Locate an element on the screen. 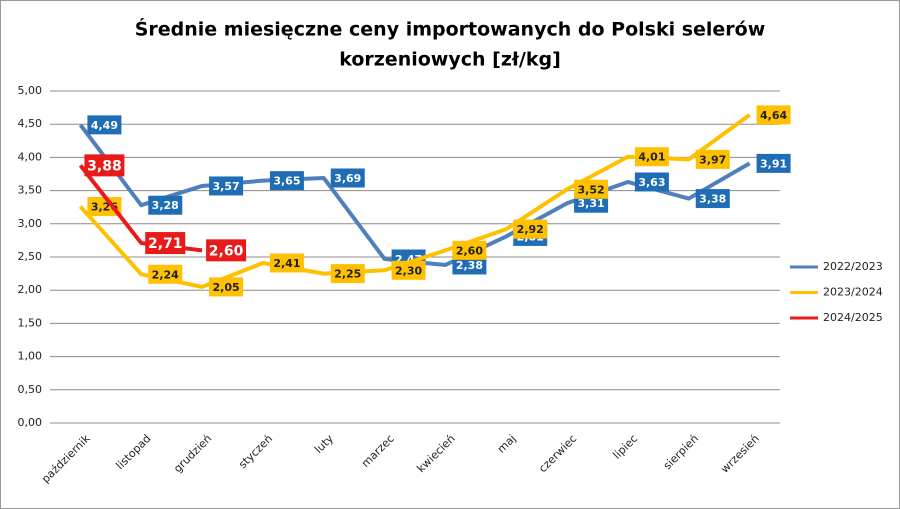  value-label: 4,64 is located at coordinates (773, 115).